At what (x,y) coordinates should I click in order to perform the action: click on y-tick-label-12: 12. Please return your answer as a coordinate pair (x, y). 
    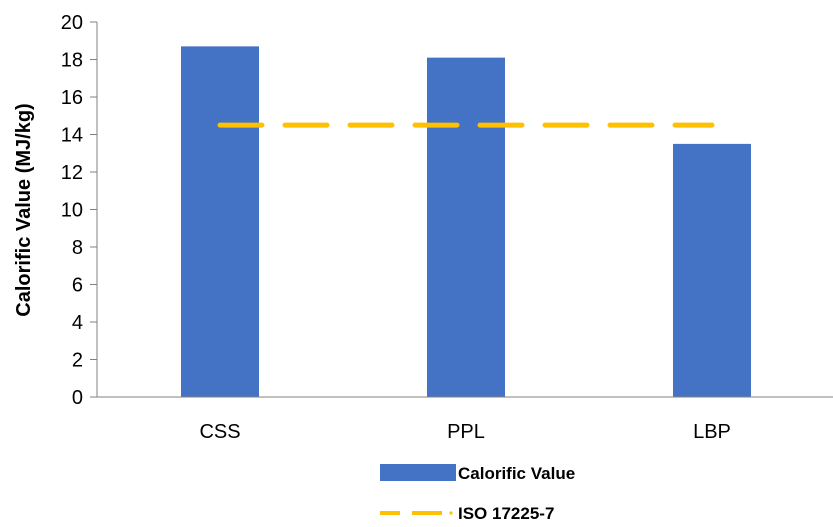
    Looking at the image, I should click on (72, 173).